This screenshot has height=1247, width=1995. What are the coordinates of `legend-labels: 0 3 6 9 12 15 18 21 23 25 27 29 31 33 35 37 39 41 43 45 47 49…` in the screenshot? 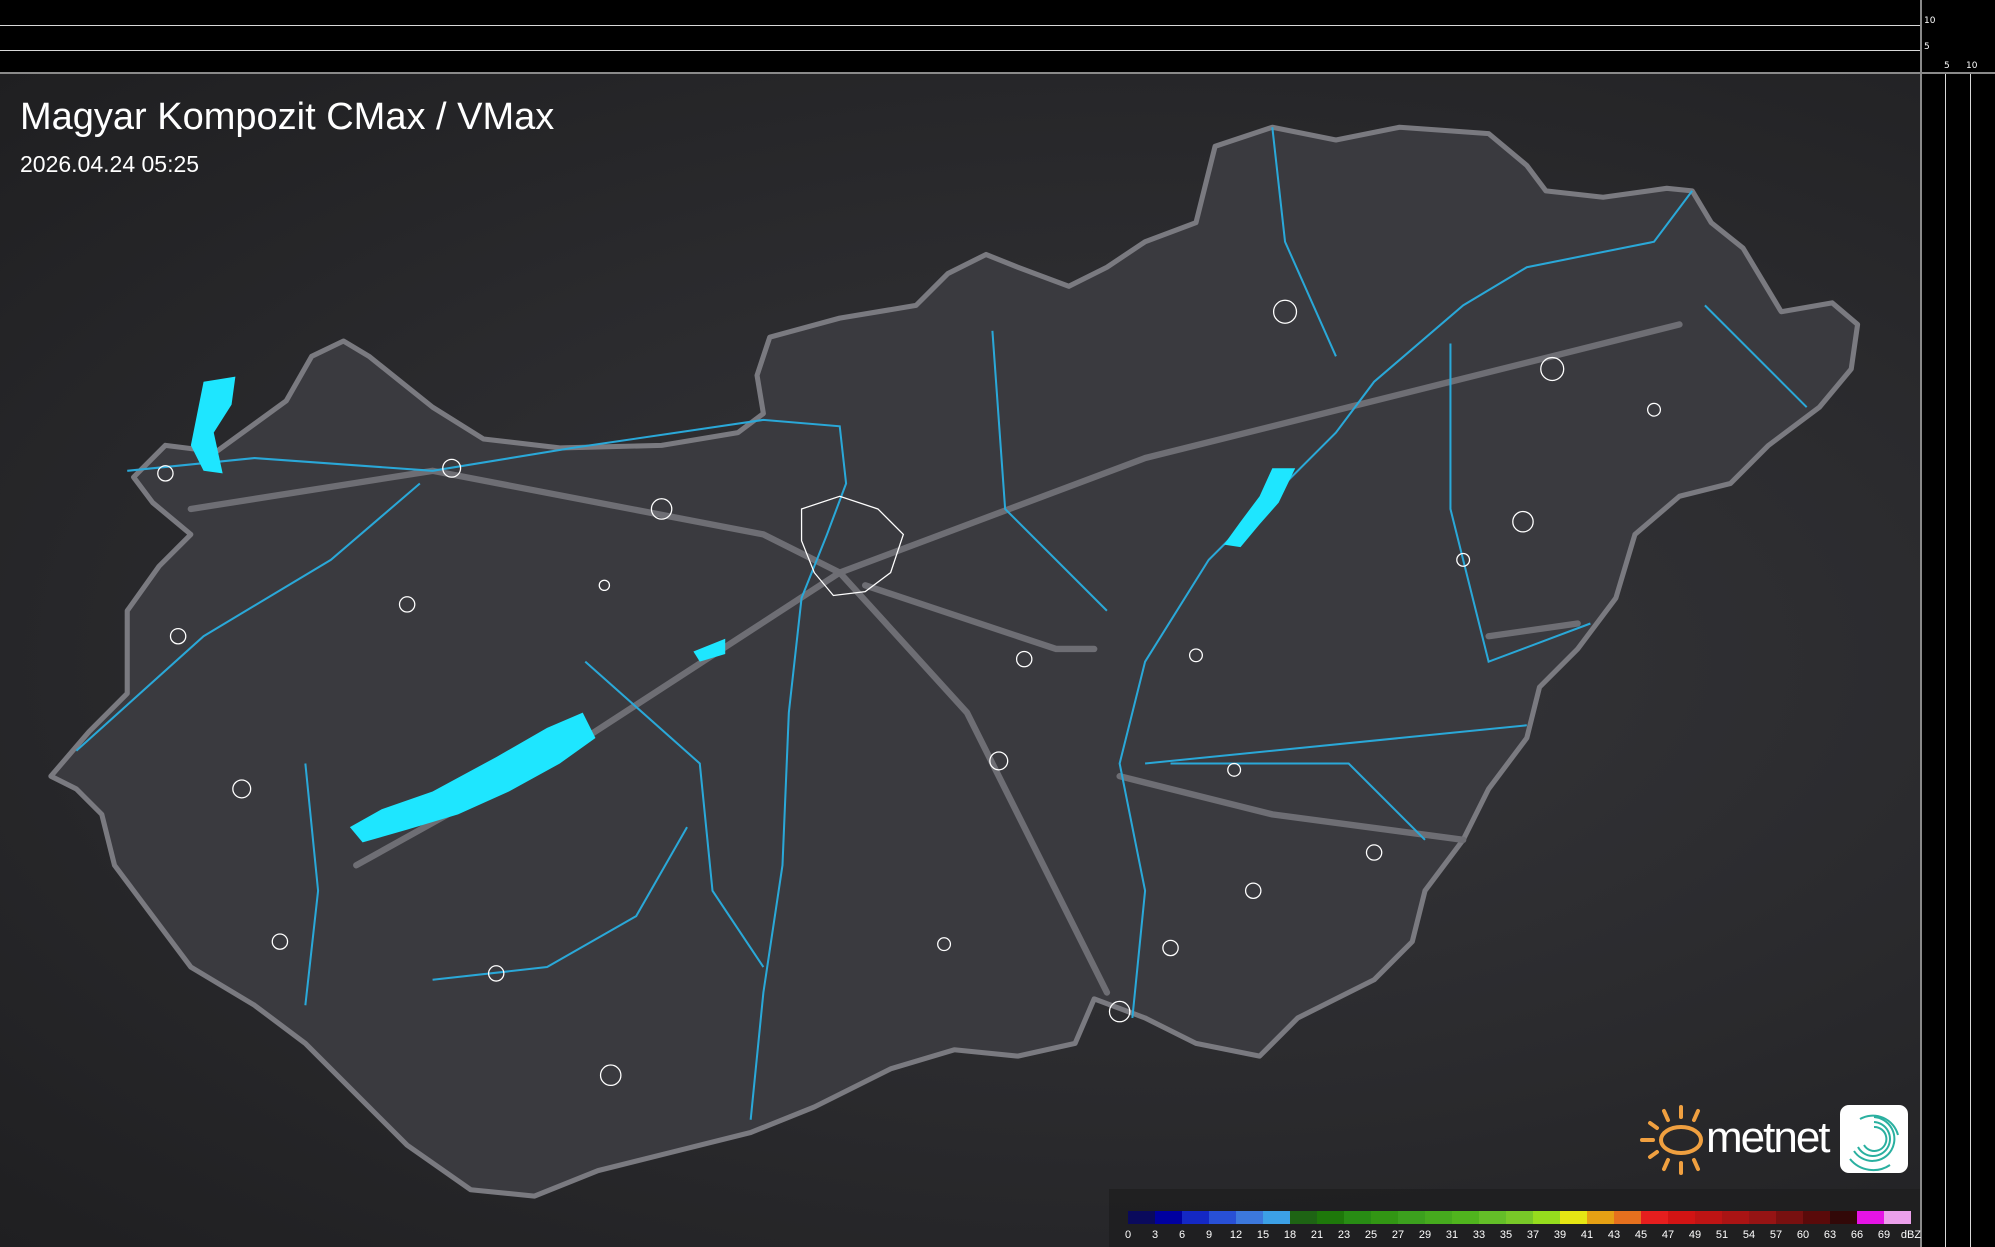 It's located at (1515, 1236).